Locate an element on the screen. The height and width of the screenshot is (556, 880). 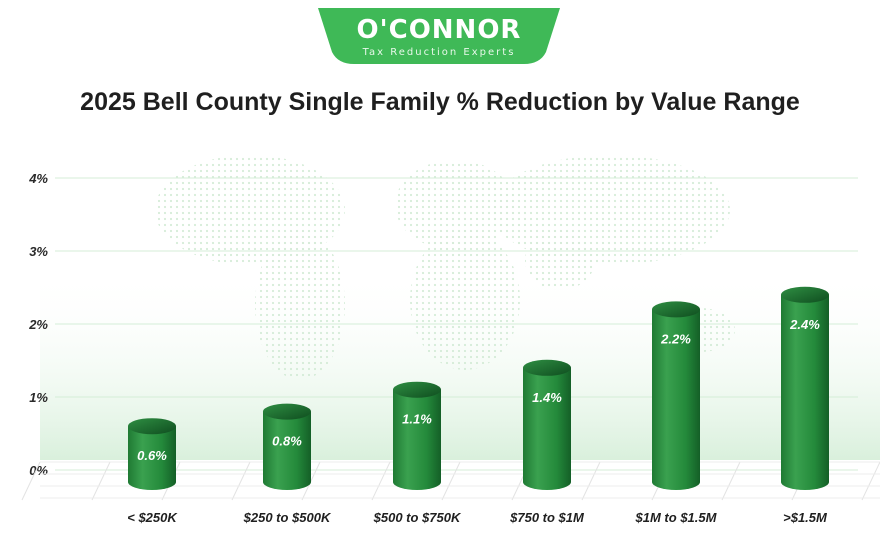
brand-logo: O'CONNOR Tax Reduction Experts is located at coordinates (439, 37).